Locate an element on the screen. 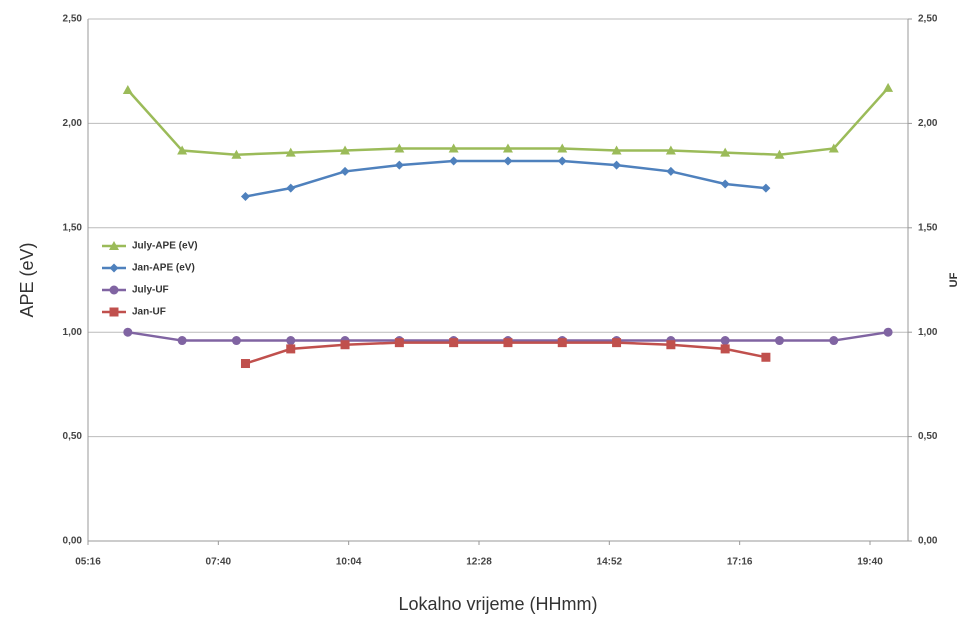 This screenshot has height=618, width=963. x-tick-label: 17:16 is located at coordinates (740, 562).